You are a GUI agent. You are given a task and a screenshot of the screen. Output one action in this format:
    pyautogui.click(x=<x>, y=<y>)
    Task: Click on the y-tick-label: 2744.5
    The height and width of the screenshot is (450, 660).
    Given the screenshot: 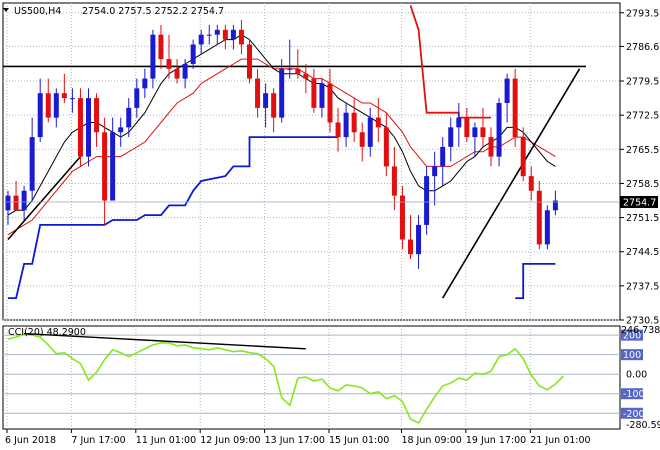 What is the action you would take?
    pyautogui.click(x=642, y=252)
    